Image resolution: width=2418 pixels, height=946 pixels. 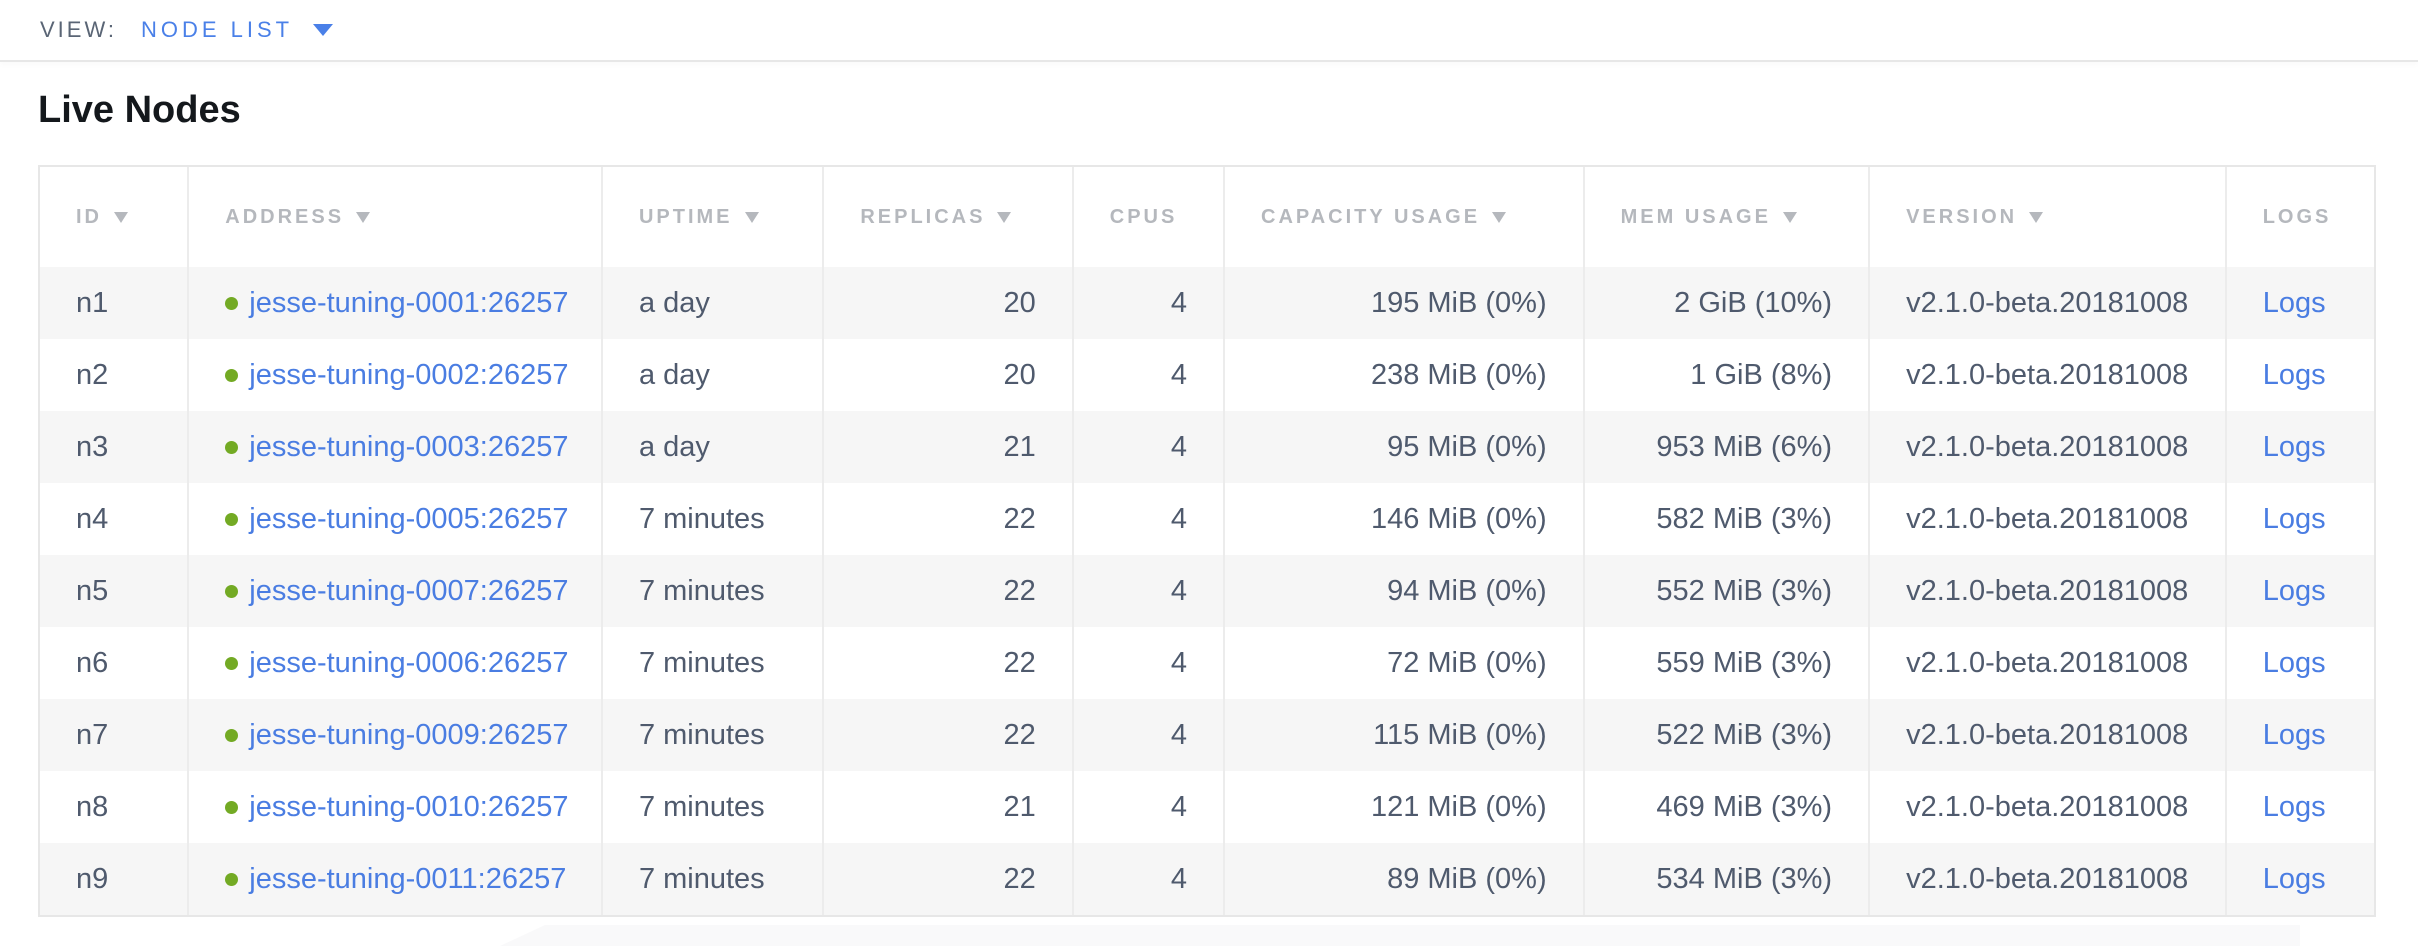 I want to click on node-address-link: jesse-tuning-0007:26257, so click(x=409, y=590).